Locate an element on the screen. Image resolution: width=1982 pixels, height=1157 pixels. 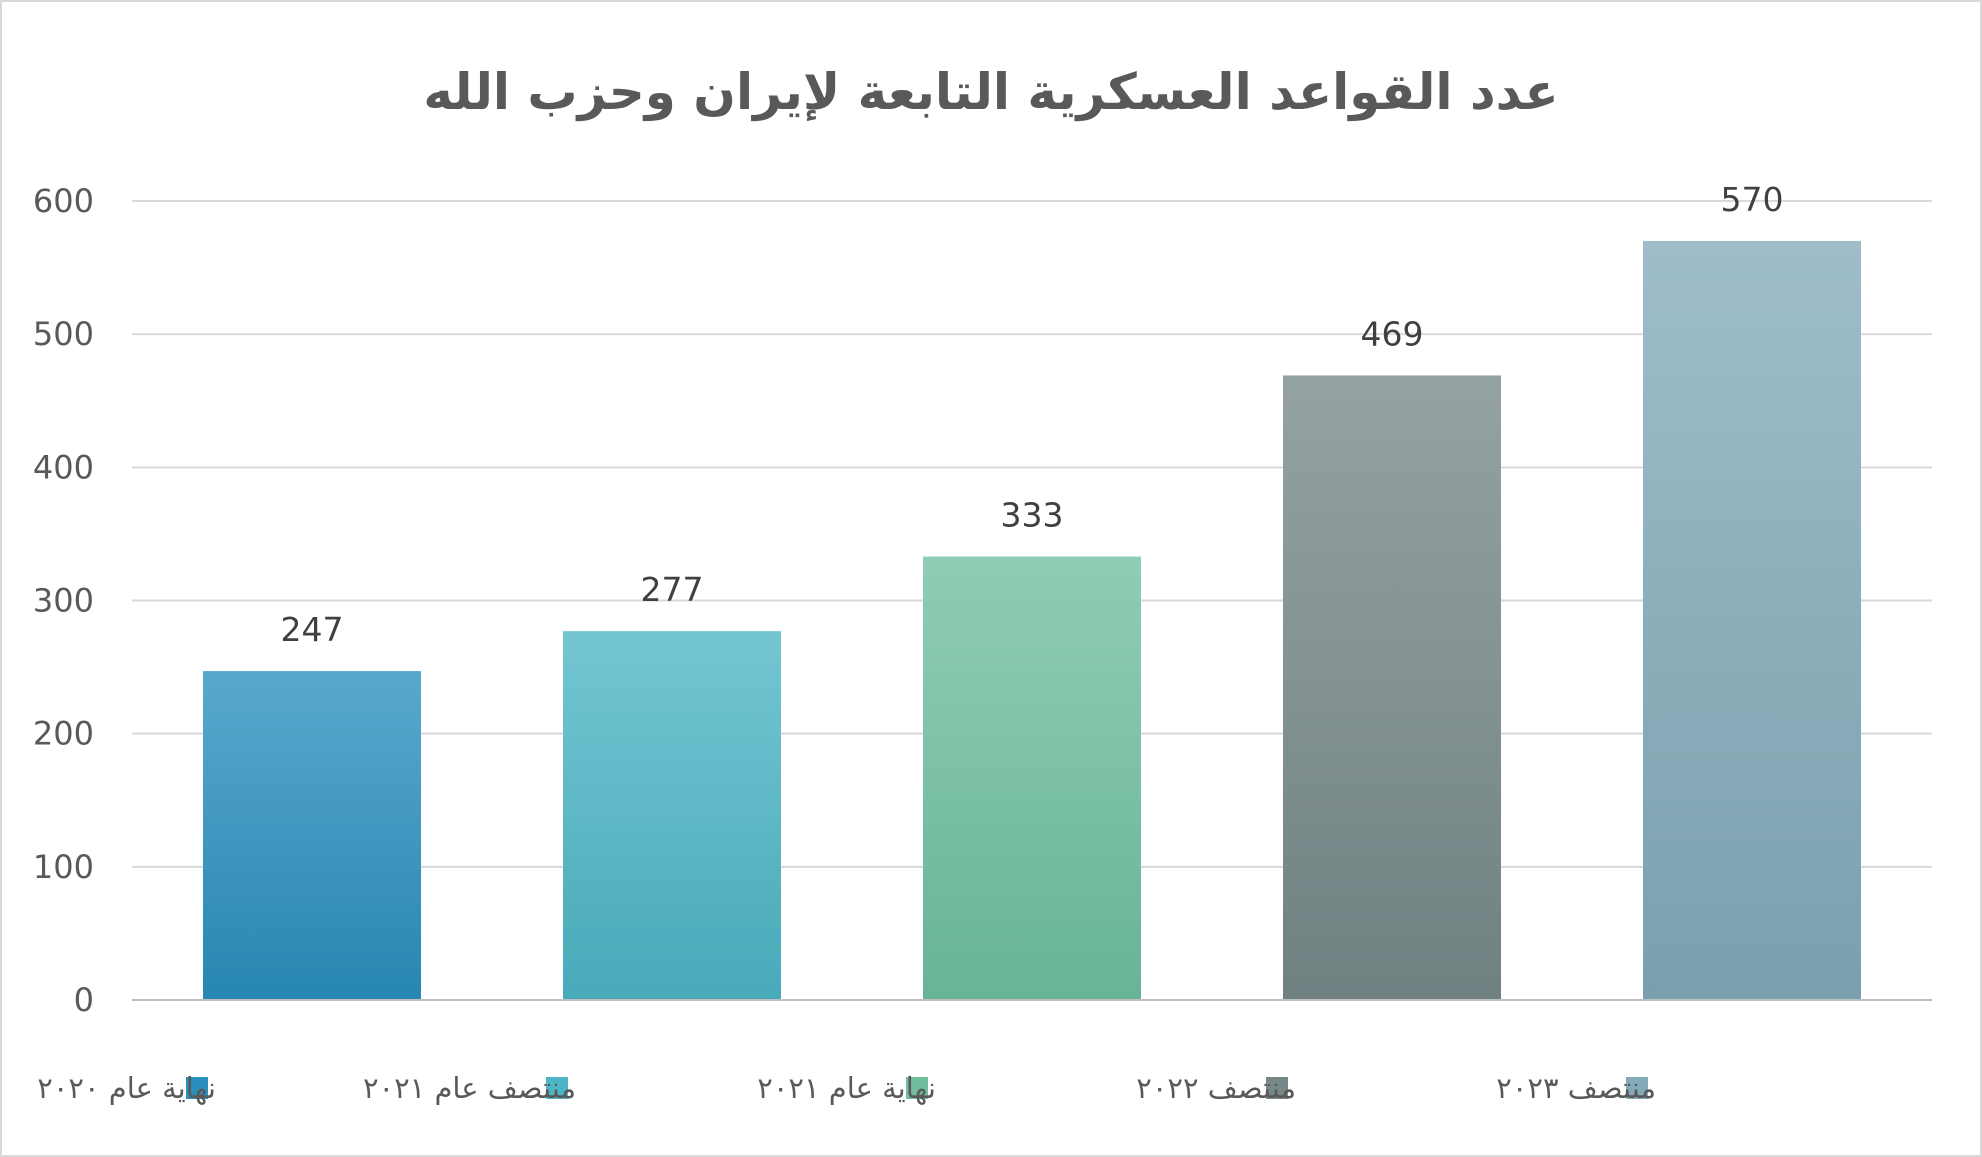
legend-label: منتصف ٢٠٢٢ is located at coordinates (1216, 1088).